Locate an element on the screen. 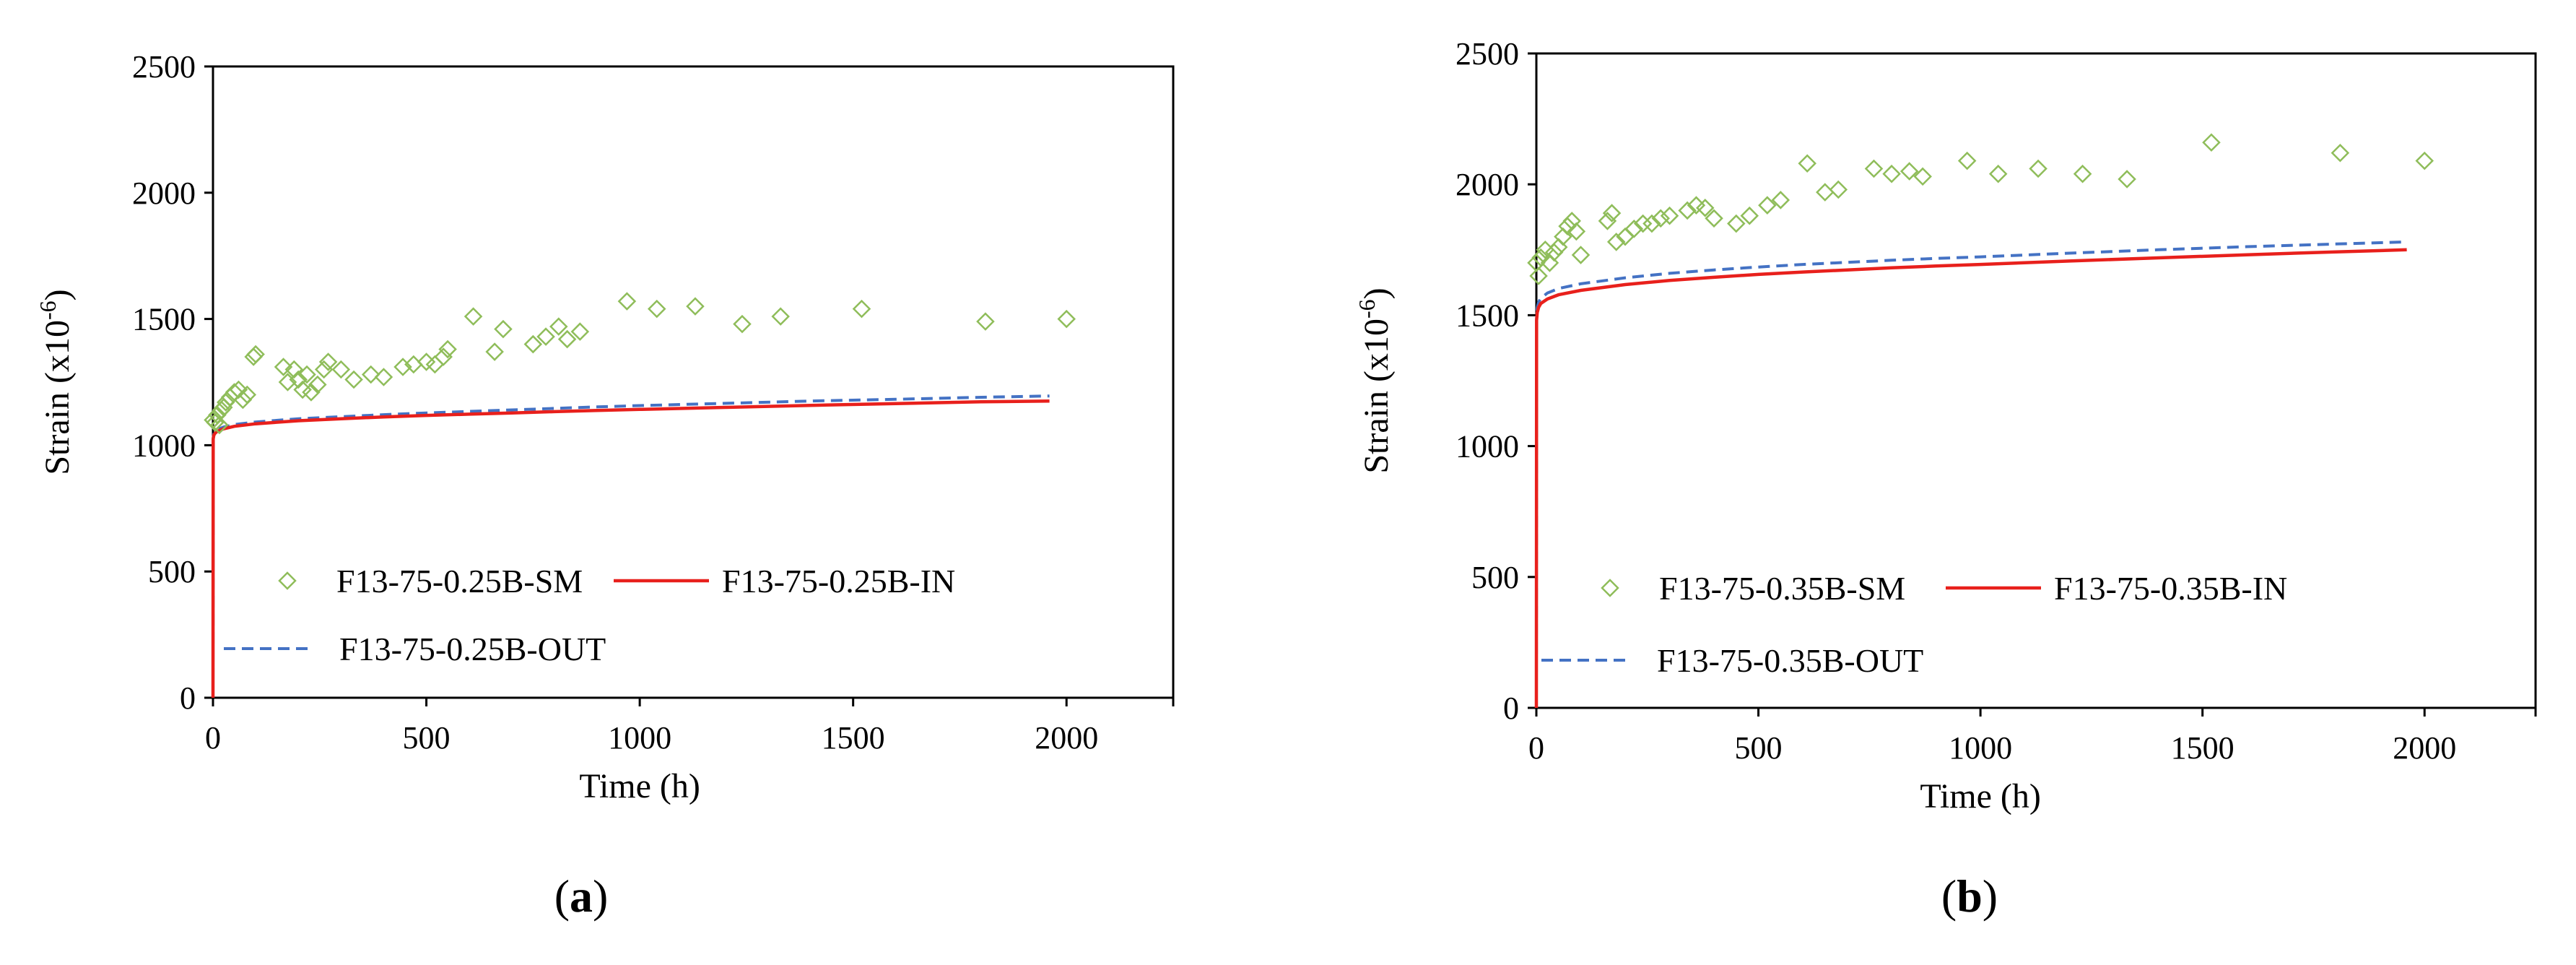 The height and width of the screenshot is (965, 2576). legend-label: F13-75-0.25B-SM is located at coordinates (459, 581).